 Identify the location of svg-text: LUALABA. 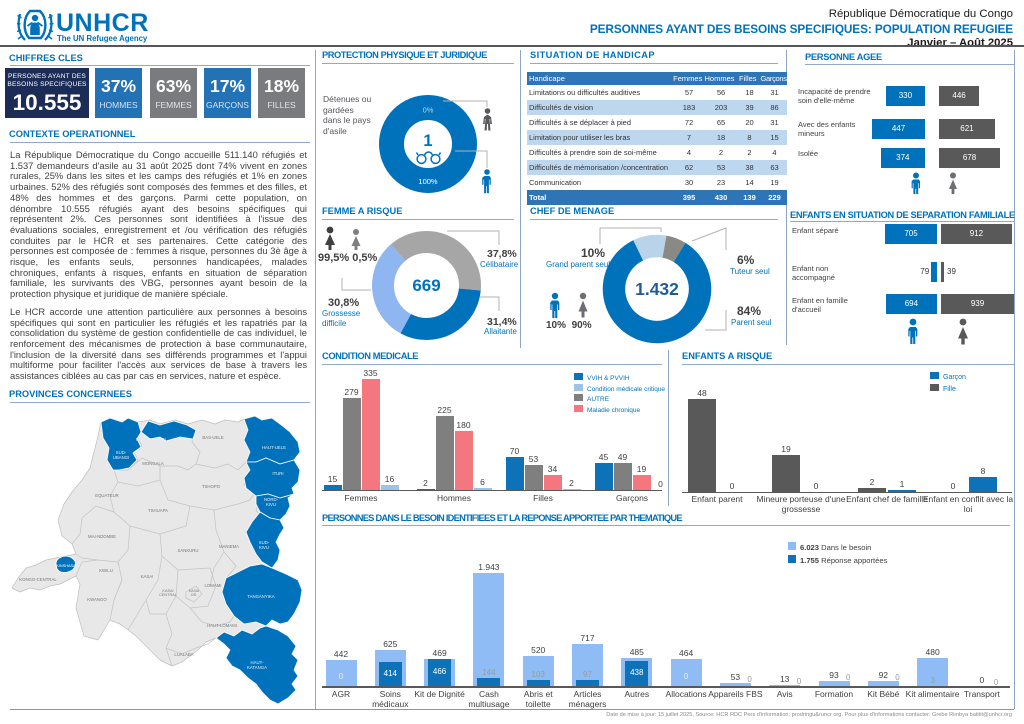
(183, 654).